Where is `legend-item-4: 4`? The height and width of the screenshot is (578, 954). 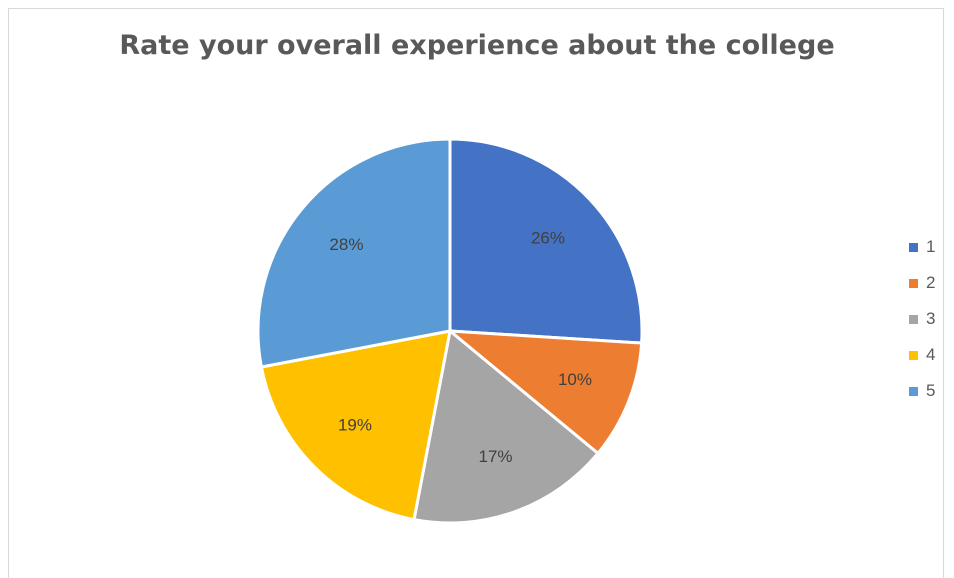 legend-item-4: 4 is located at coordinates (922, 355).